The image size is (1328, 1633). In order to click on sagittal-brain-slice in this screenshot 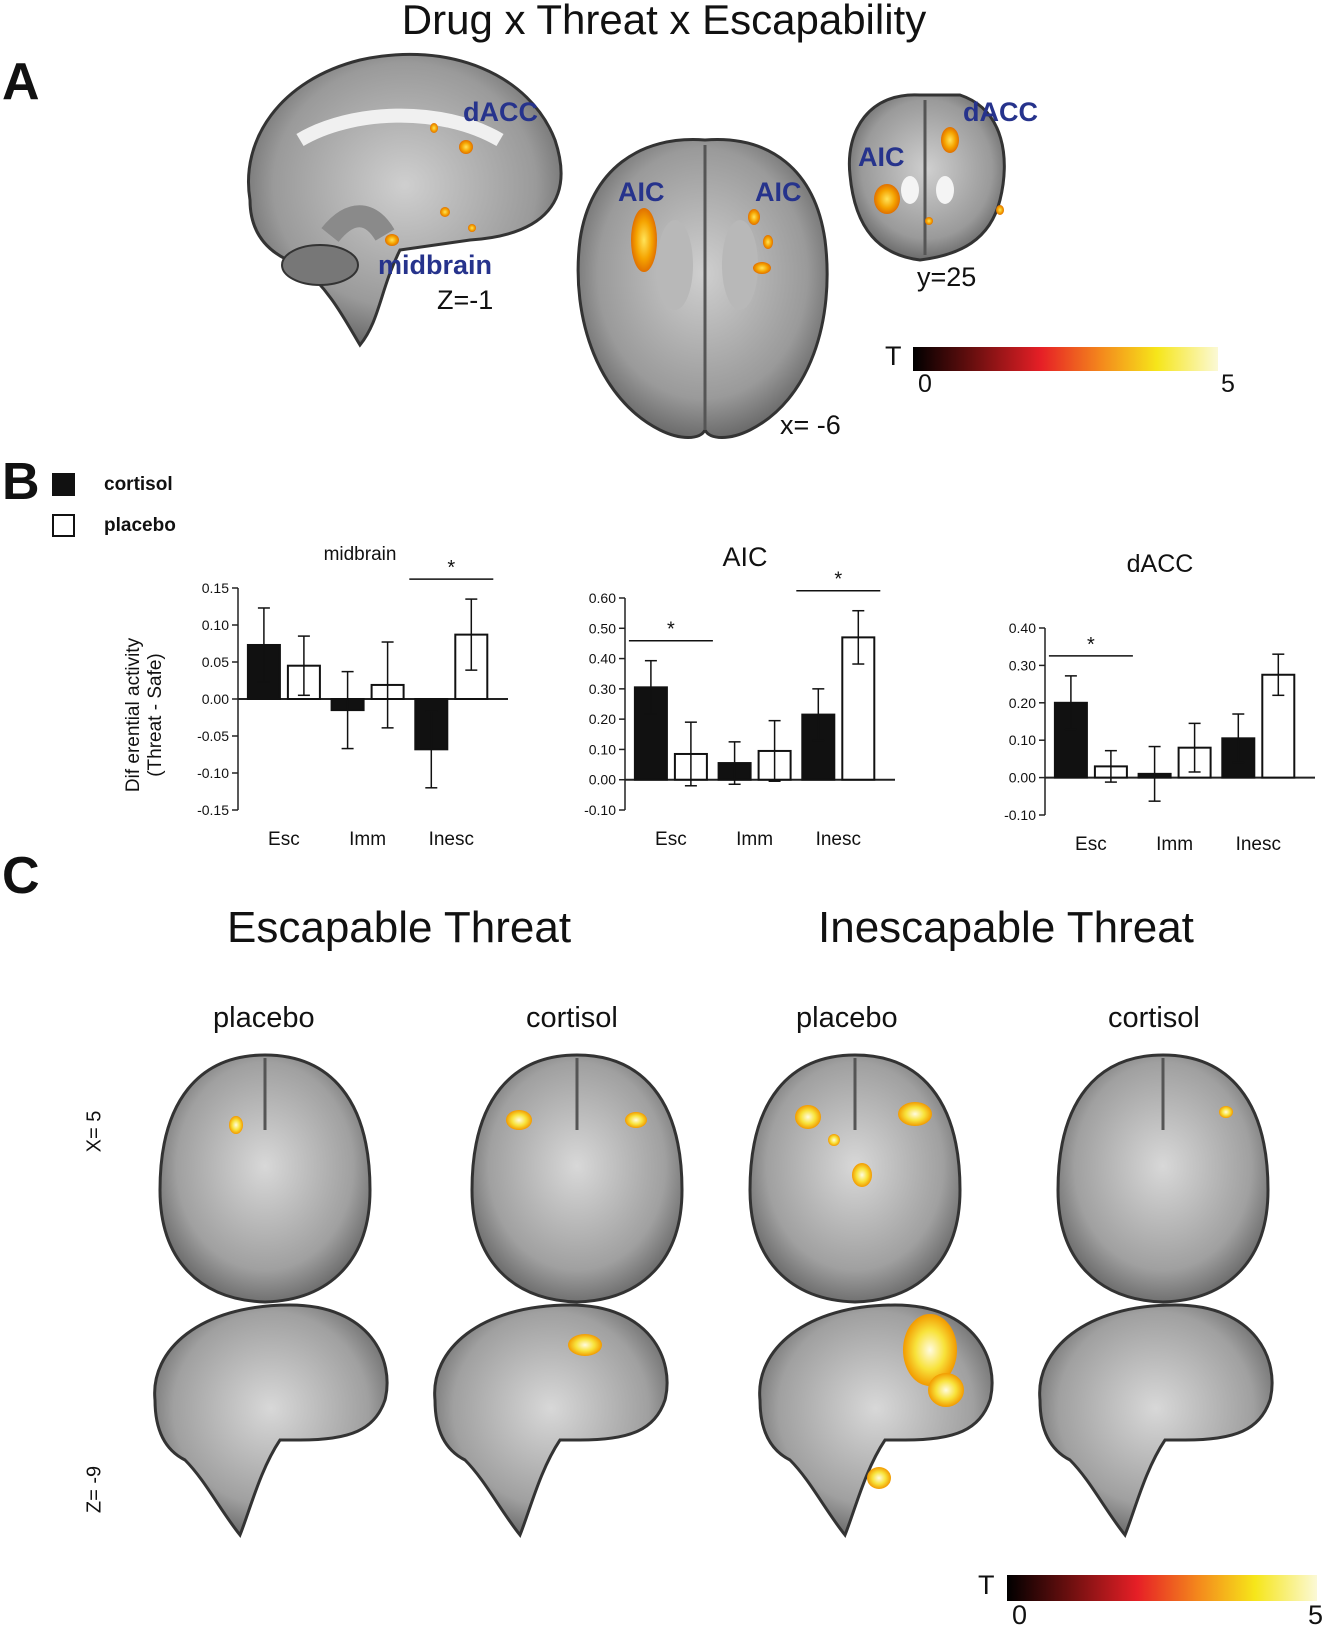, I will do `click(405, 200)`.